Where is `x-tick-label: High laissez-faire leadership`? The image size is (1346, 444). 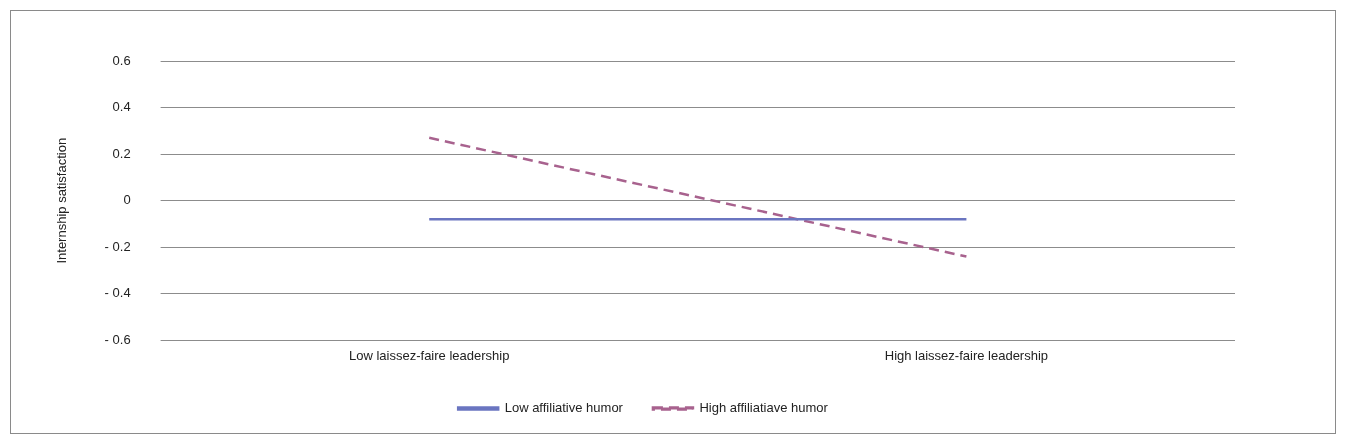
x-tick-label: High laissez-faire leadership is located at coordinates (966, 355).